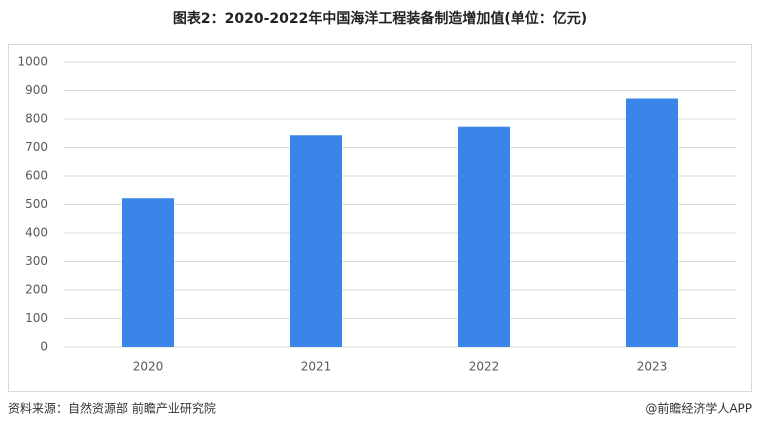  I want to click on x-tick-label: 2021, so click(316, 367).